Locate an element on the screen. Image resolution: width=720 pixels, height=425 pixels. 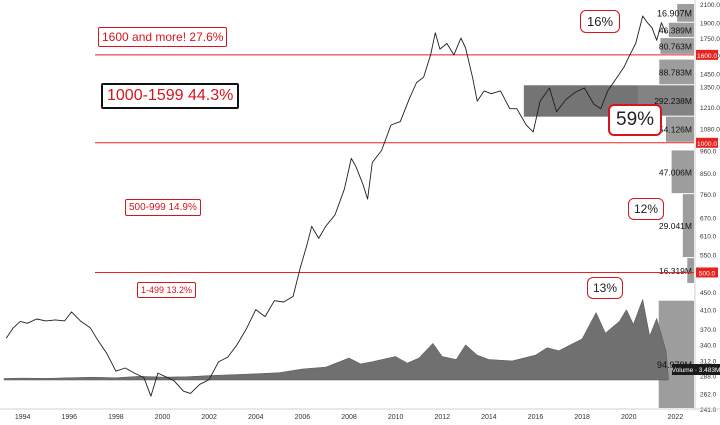
y-tick-label: 1080.0 is located at coordinates (710, 129).